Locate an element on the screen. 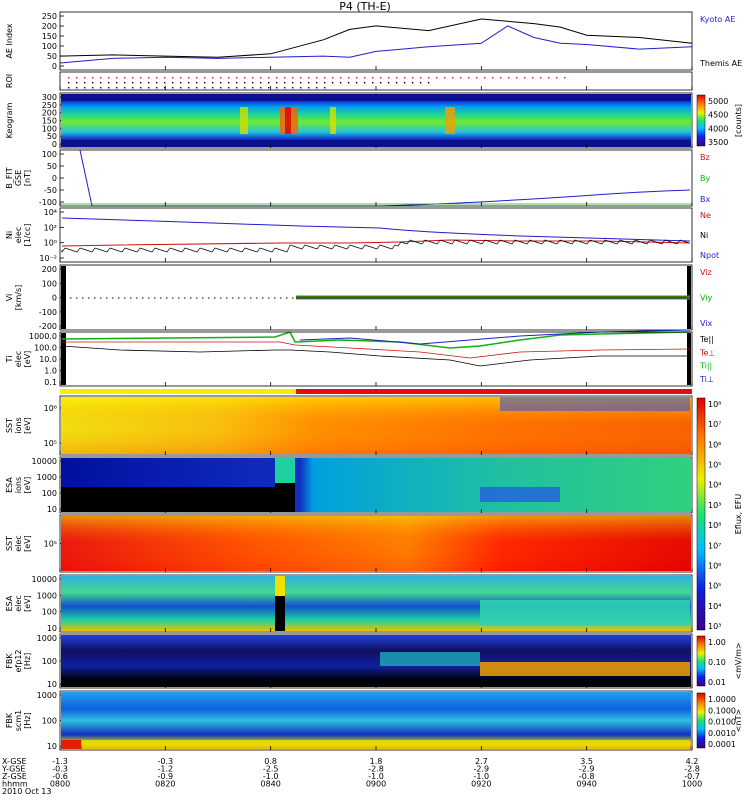 The width and height of the screenshot is (750, 804). eflux-cbtick-8: 10⁶ is located at coordinates (714, 565).